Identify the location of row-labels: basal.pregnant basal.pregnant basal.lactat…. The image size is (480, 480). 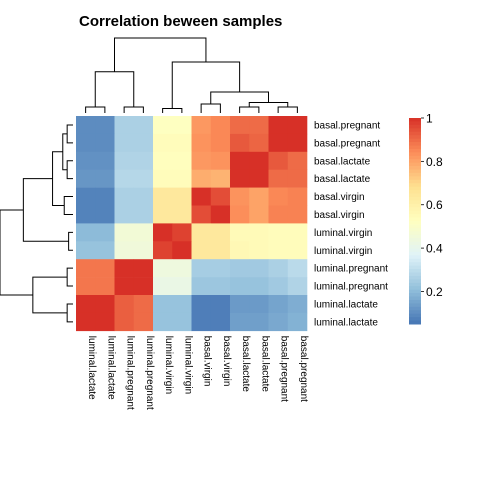
(351, 224).